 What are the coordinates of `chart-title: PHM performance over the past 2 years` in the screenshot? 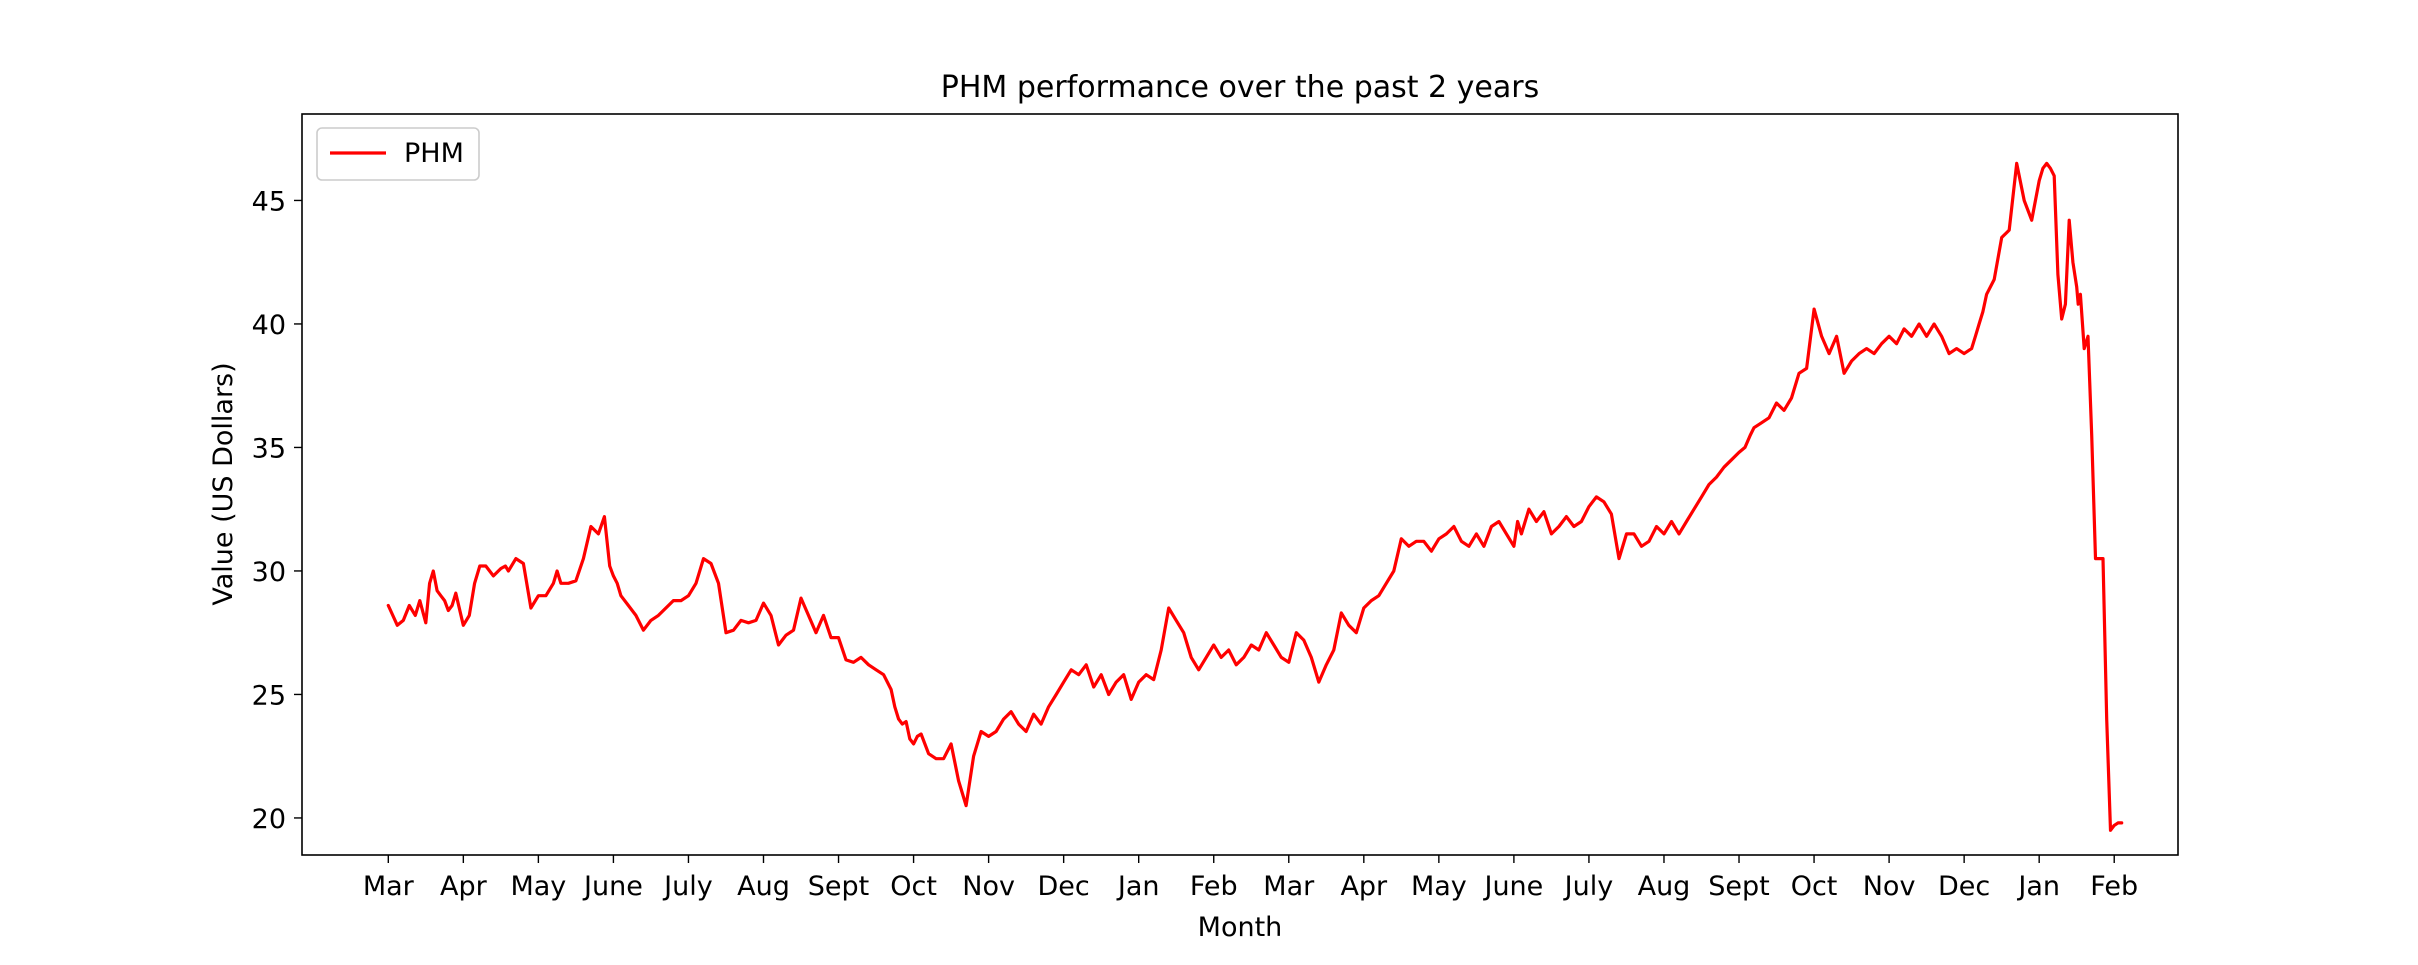 It's located at (1240, 87).